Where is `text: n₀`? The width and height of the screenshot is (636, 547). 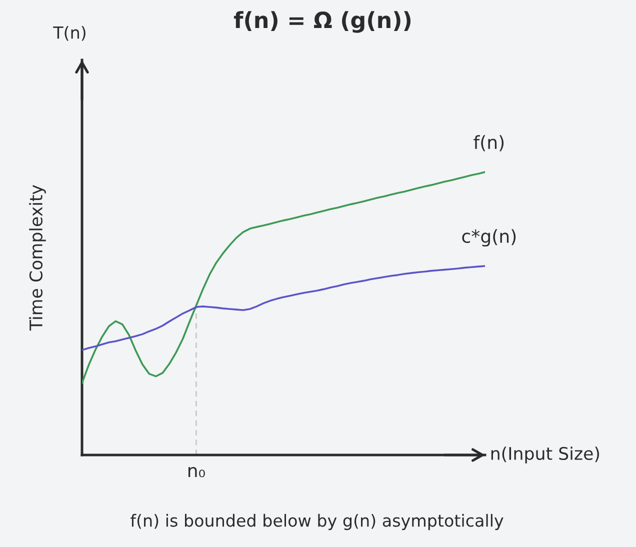
text: n₀ is located at coordinates (196, 472).